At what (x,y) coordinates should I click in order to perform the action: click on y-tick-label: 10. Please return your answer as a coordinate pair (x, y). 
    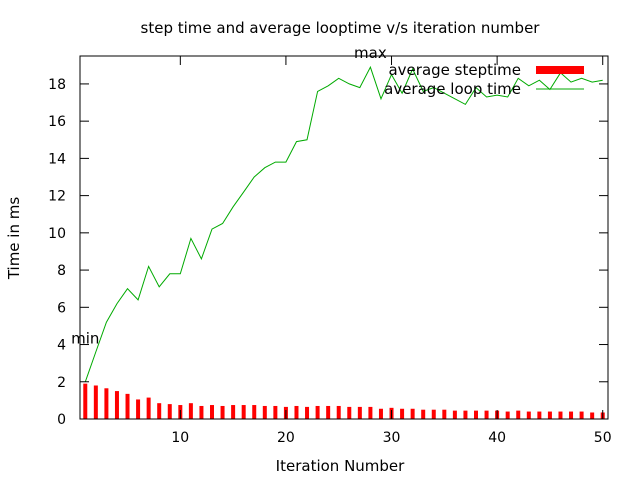
    Looking at the image, I should click on (57, 234).